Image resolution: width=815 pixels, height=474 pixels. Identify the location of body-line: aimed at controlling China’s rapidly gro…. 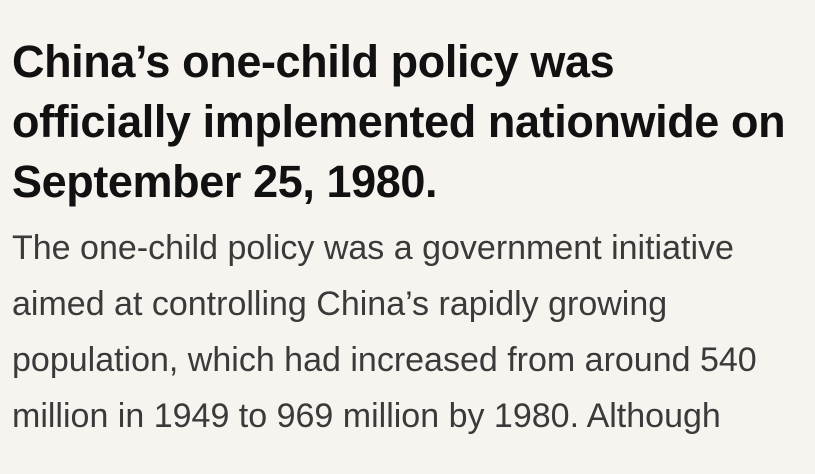
(340, 304).